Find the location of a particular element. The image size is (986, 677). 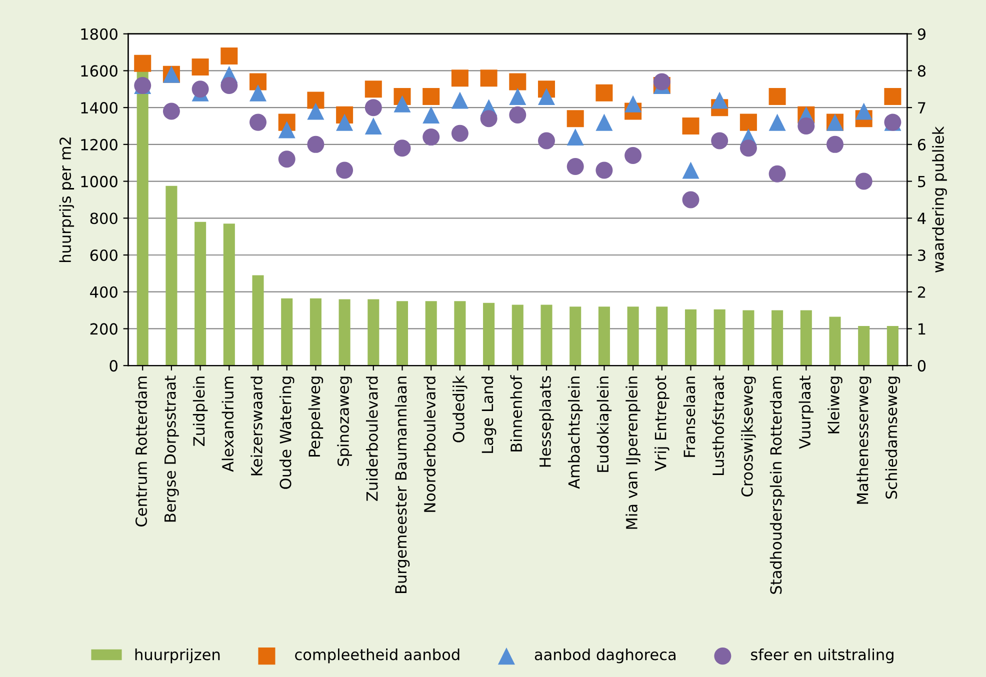

x-tick-label: Zuidplein is located at coordinates (200, 411).